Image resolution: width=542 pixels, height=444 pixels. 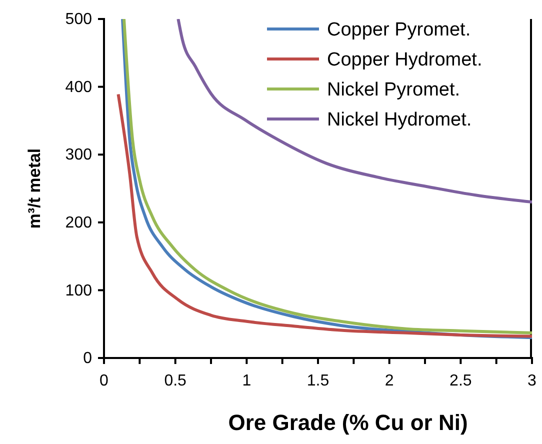 I want to click on x-tick-label: 0, so click(x=104, y=381).